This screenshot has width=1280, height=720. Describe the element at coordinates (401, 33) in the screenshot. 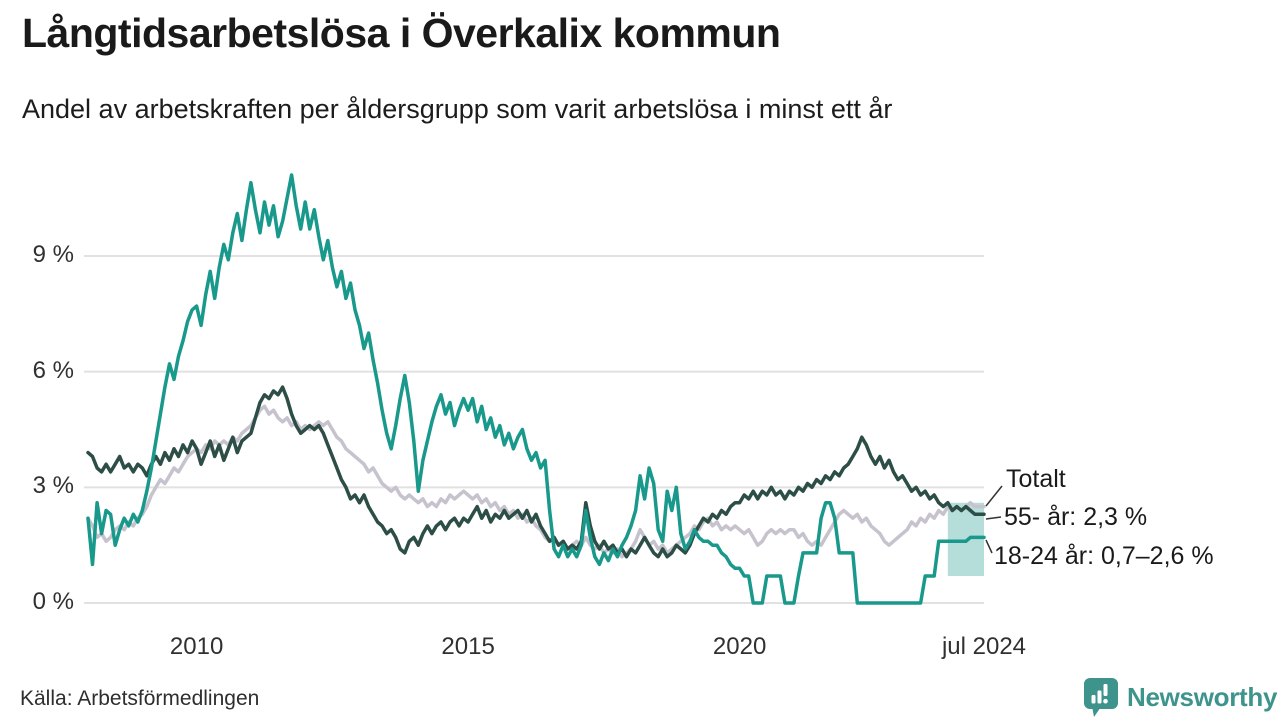

I see `chart-title: Långtidsarbetslösa i Överkalix kommun` at that location.